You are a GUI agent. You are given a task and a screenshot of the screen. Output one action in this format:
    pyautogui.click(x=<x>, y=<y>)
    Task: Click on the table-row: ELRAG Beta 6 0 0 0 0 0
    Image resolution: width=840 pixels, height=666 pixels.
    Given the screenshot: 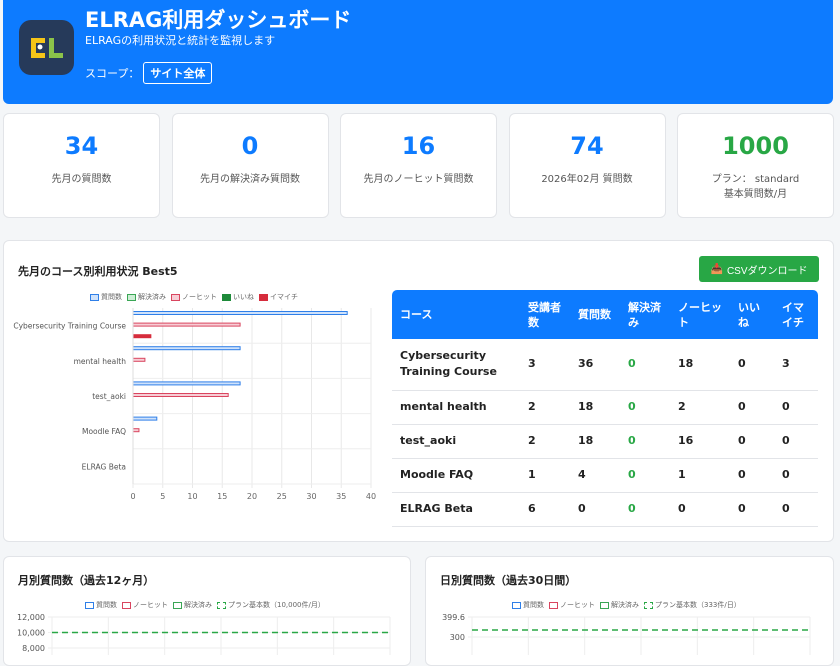 What is the action you would take?
    pyautogui.click(x=605, y=509)
    